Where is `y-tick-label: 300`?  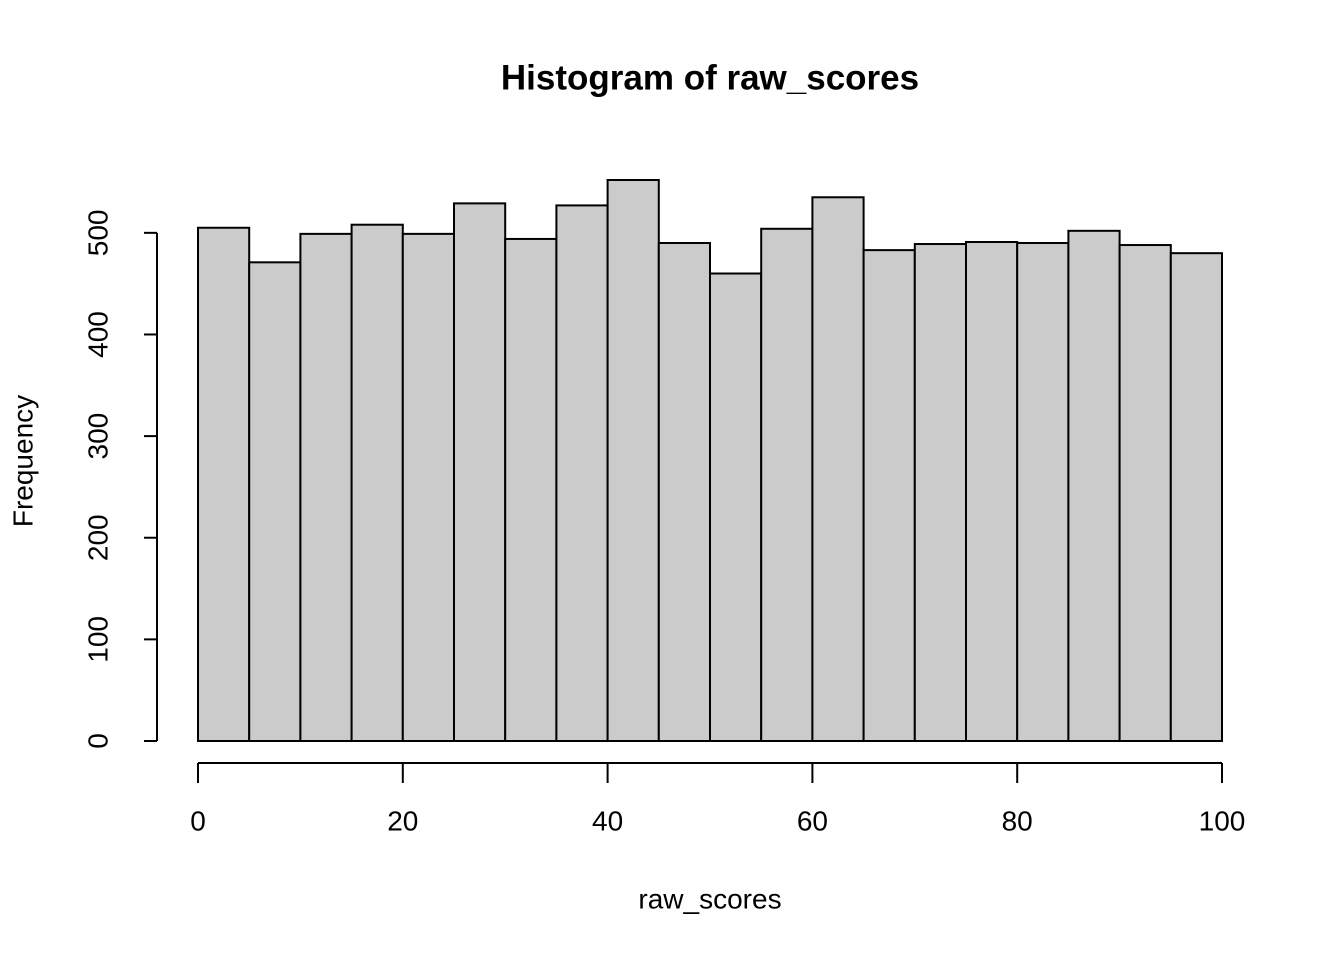
y-tick-label: 300 is located at coordinates (97, 436).